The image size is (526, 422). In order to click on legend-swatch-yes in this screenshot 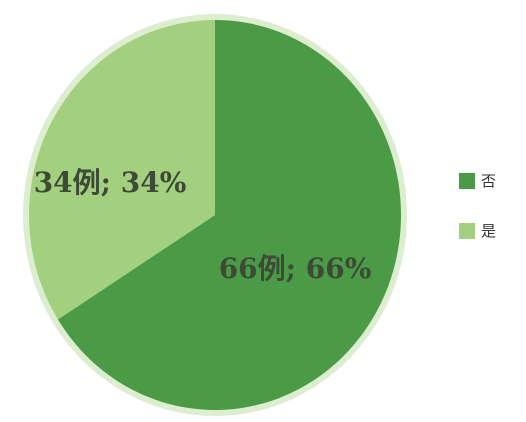, I will do `click(467, 231)`.